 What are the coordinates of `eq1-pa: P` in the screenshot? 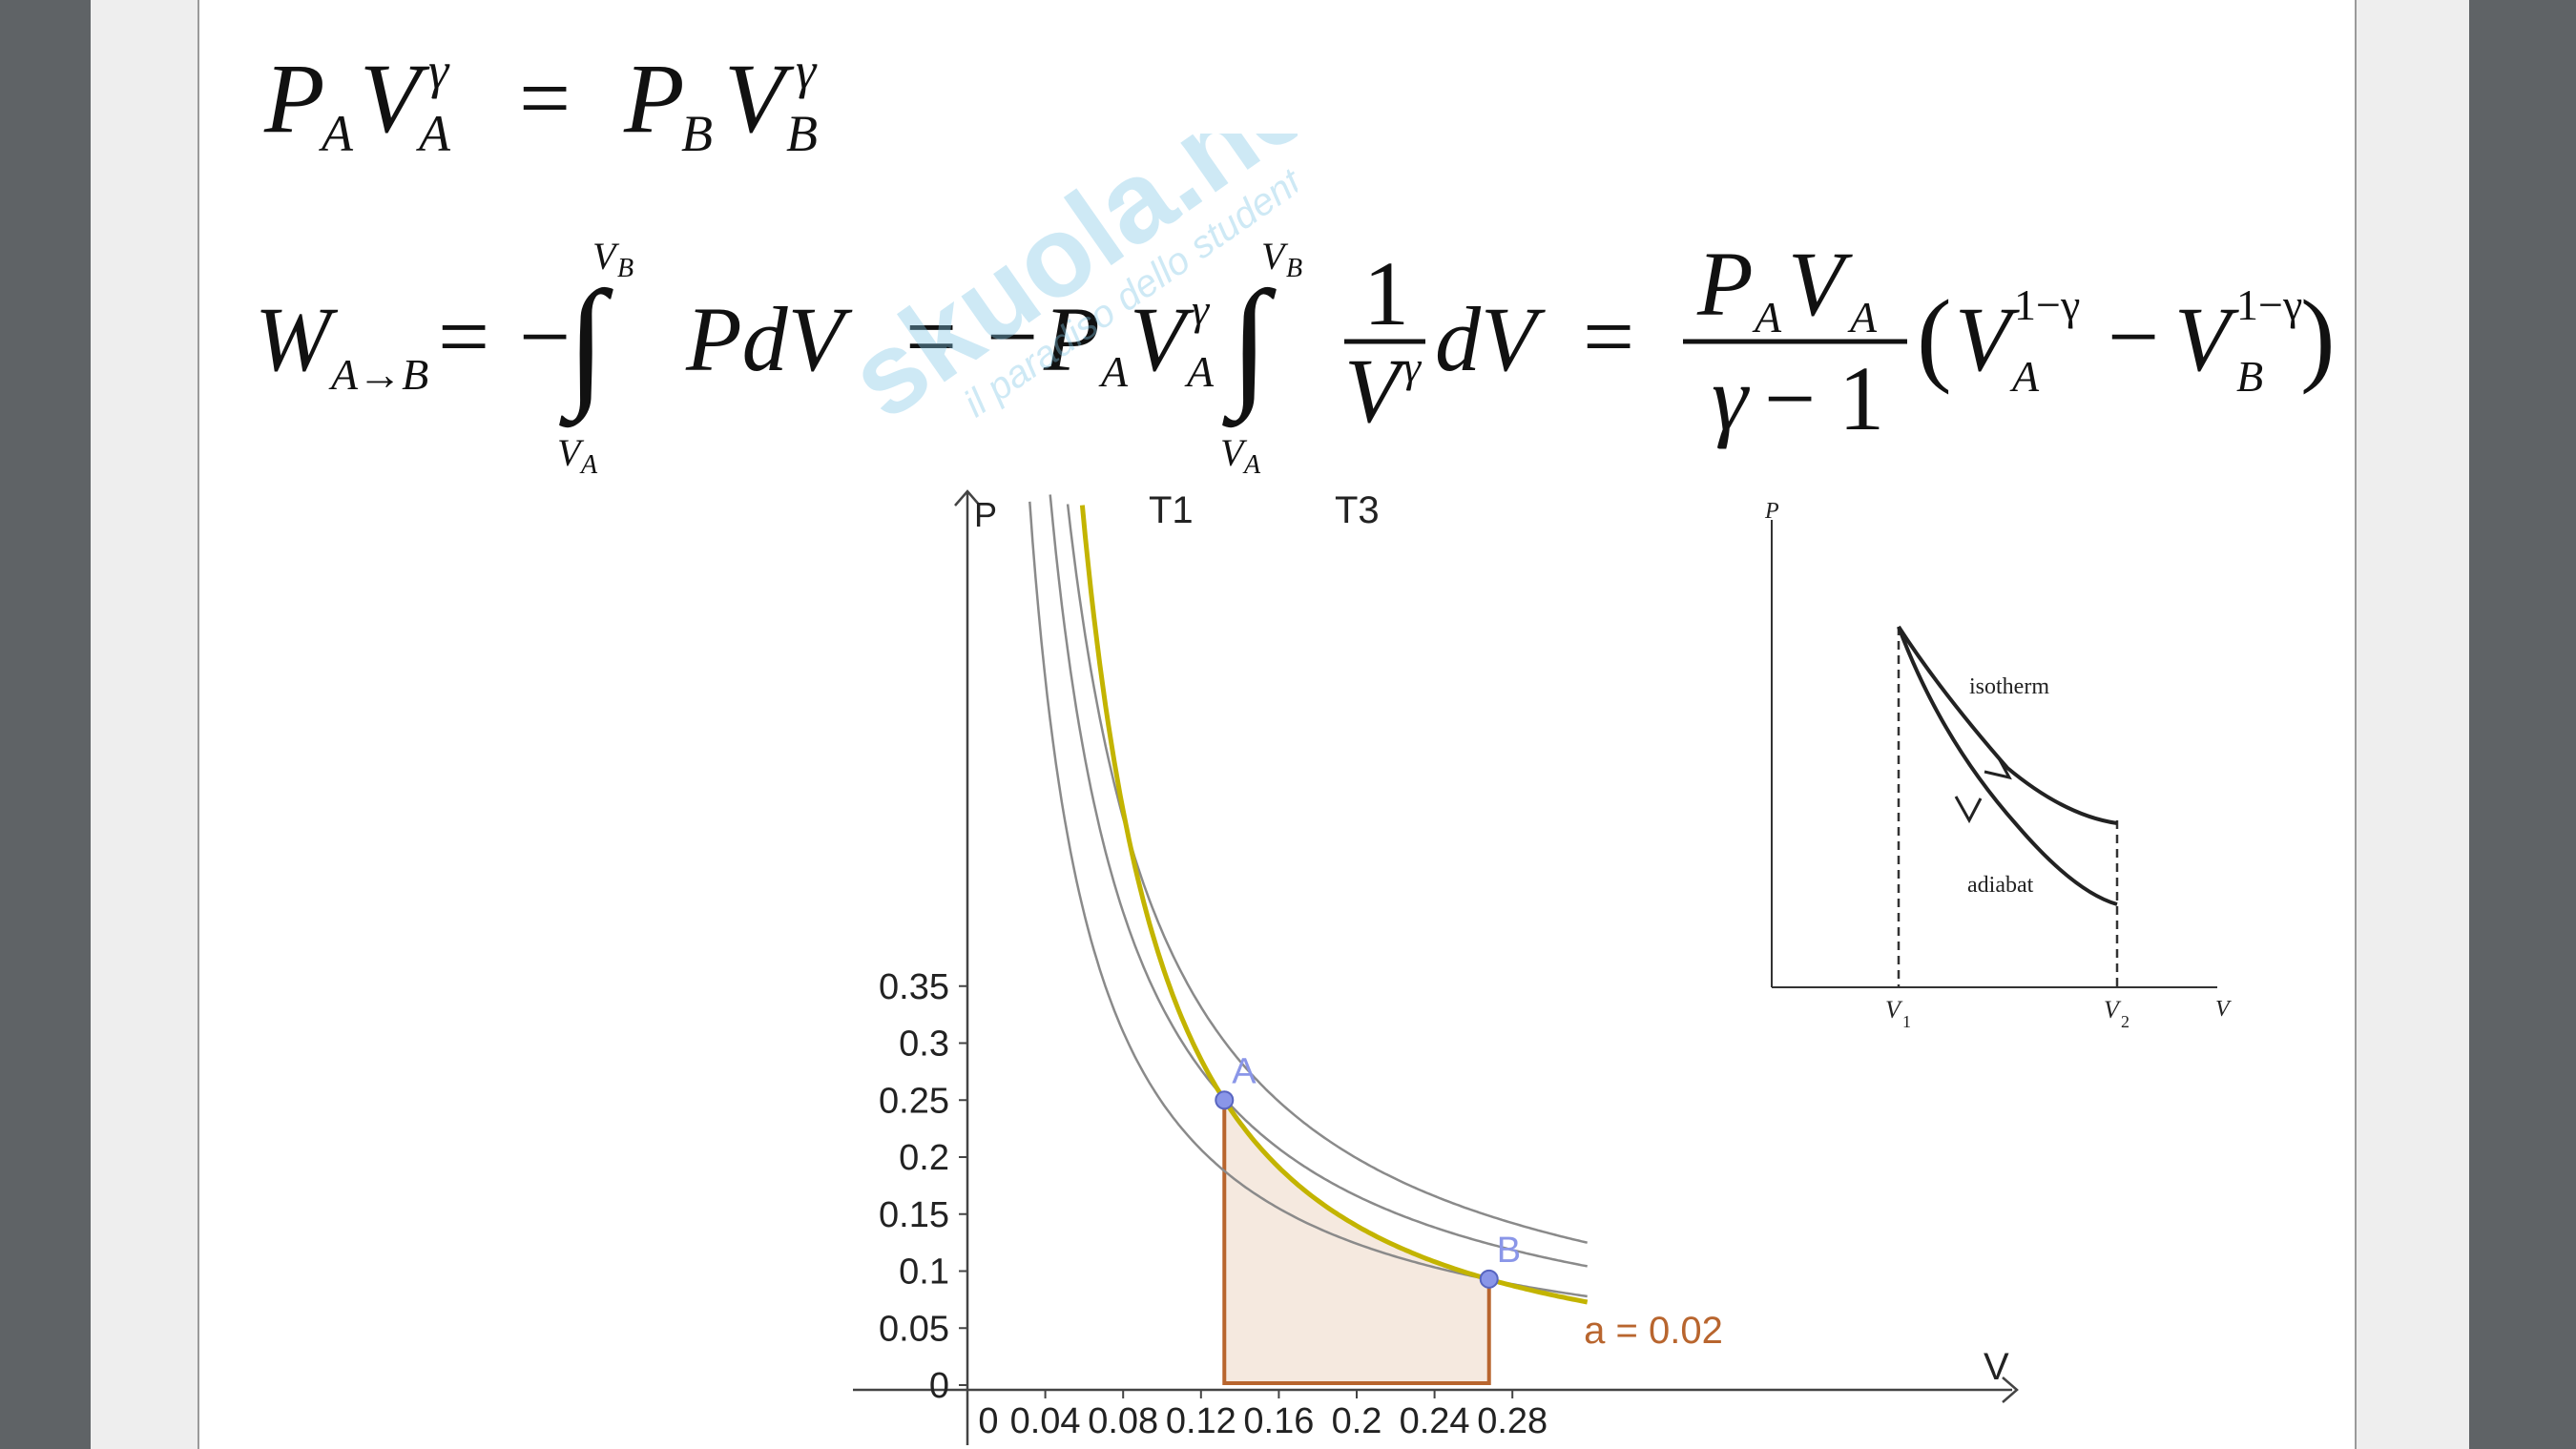 It's located at (294, 99).